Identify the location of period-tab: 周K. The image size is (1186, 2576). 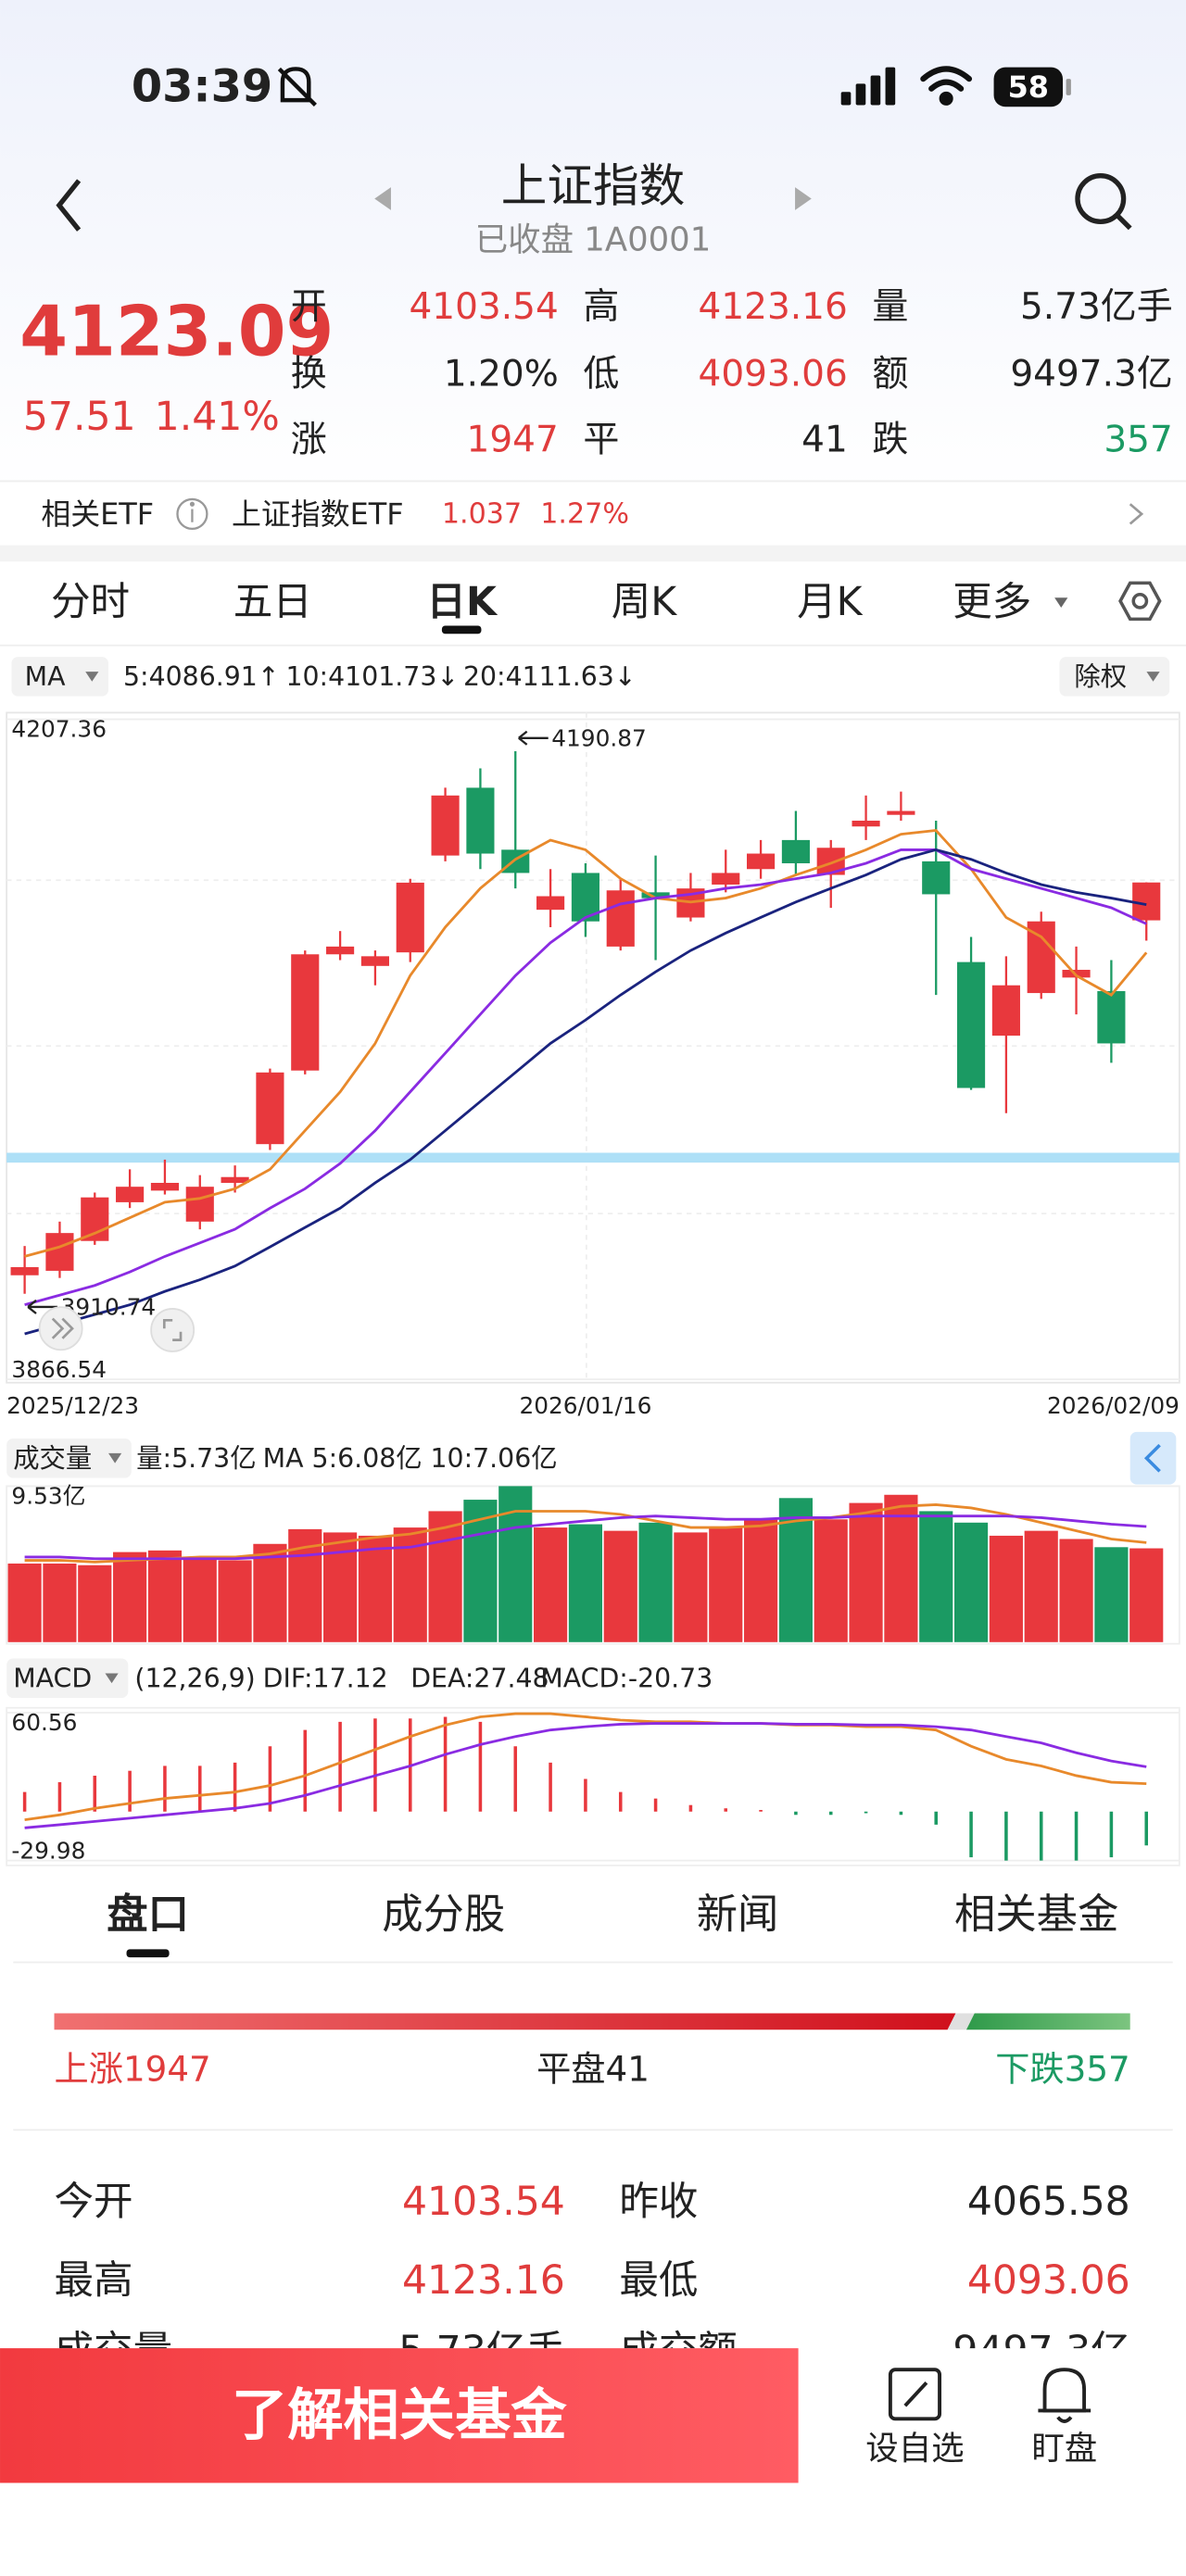
(645, 602).